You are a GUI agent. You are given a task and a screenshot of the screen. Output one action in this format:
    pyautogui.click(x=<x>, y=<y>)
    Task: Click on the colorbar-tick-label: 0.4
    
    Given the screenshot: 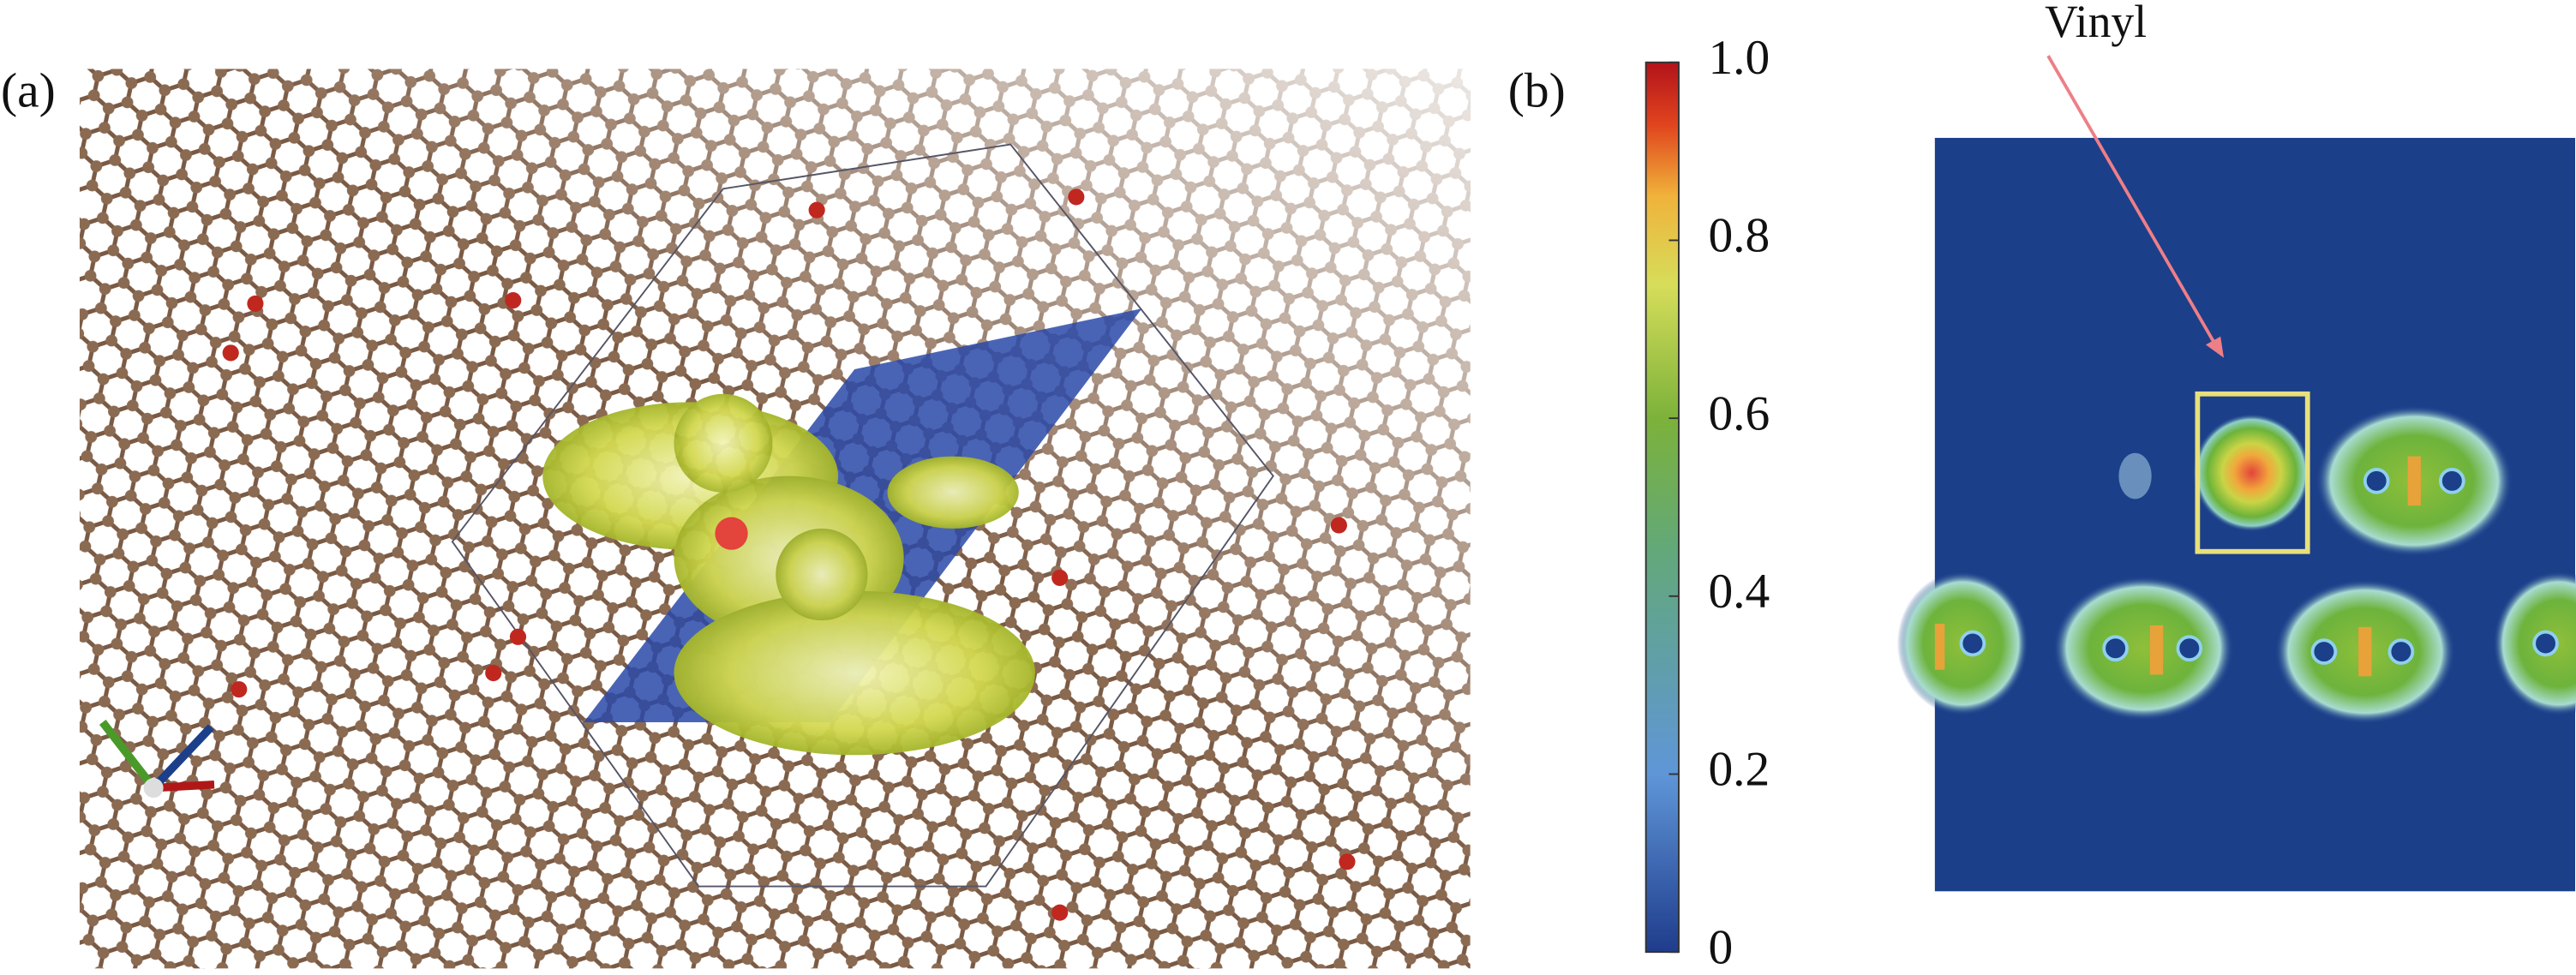 What is the action you would take?
    pyautogui.click(x=1739, y=592)
    